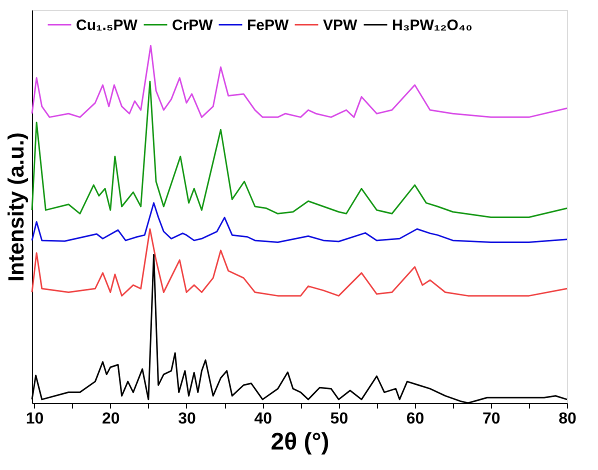 The height and width of the screenshot is (470, 598). I want to click on x-tick-label: 40, so click(263, 419).